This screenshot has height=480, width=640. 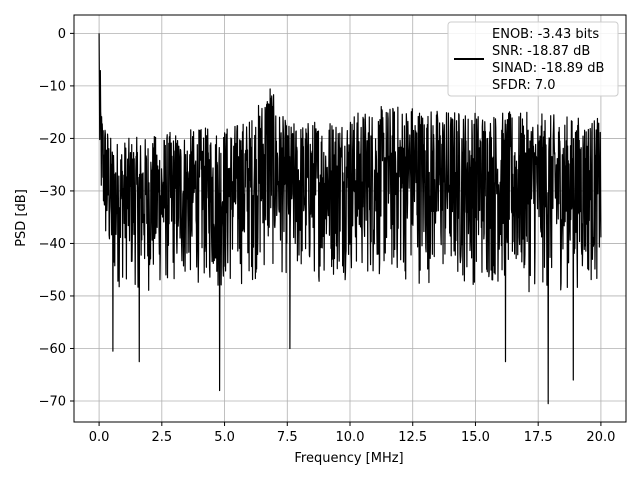 I want to click on y-tick-label: −50, so click(x=52, y=296).